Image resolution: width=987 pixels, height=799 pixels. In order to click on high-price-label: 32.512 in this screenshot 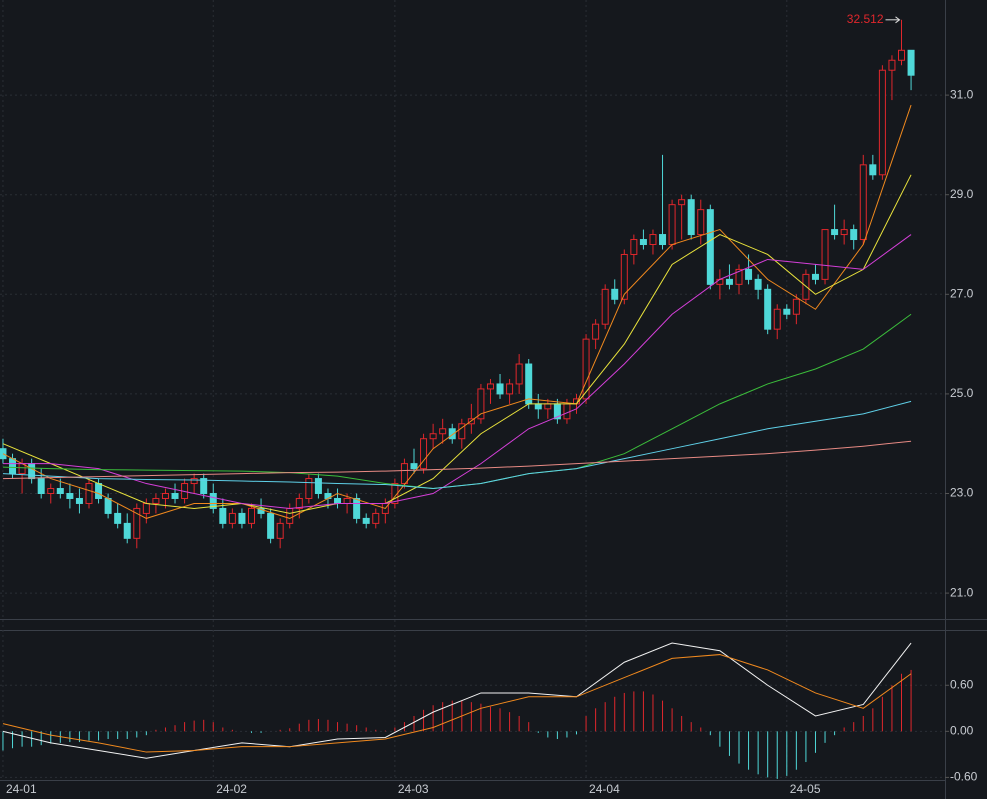, I will do `click(865, 19)`.